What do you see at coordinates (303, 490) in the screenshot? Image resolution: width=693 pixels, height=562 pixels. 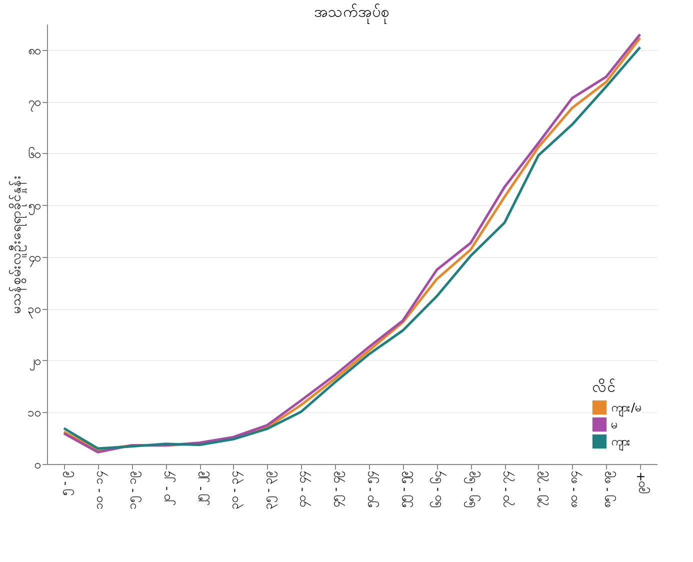 I see `x-tick-label: ၄၀ - ၄၄` at bounding box center [303, 490].